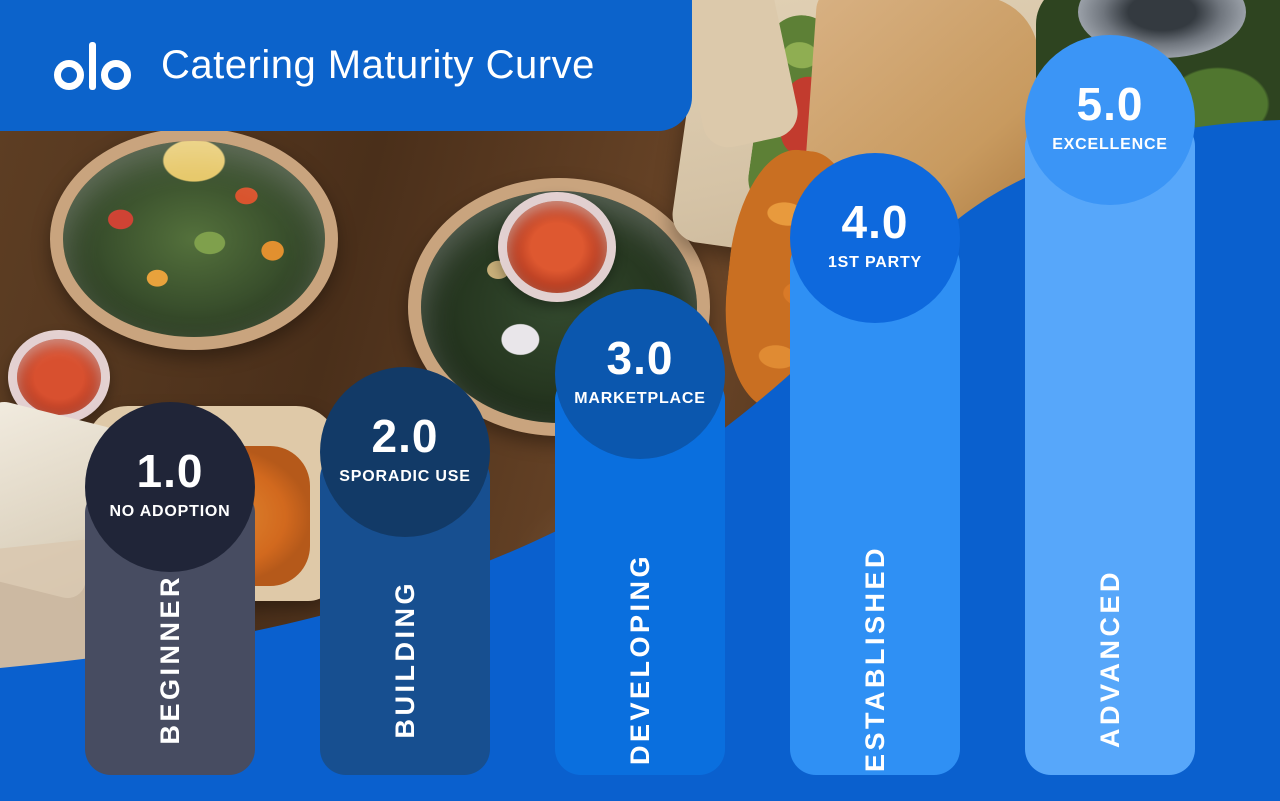 The width and height of the screenshot is (1280, 801). I want to click on stage-name: SPORADIC USE, so click(405, 476).